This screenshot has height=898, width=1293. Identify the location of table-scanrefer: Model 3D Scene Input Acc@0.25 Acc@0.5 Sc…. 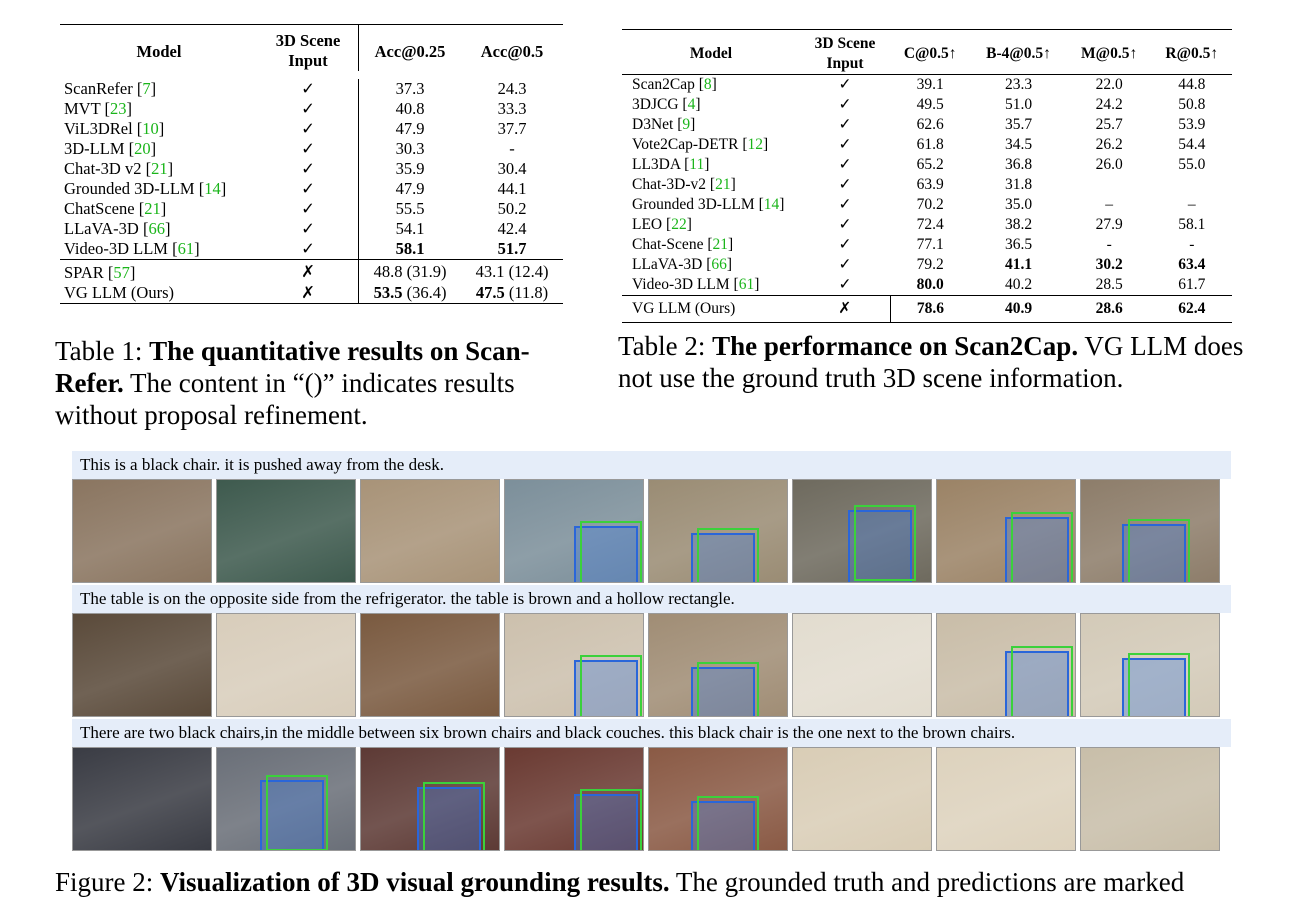
(311, 164).